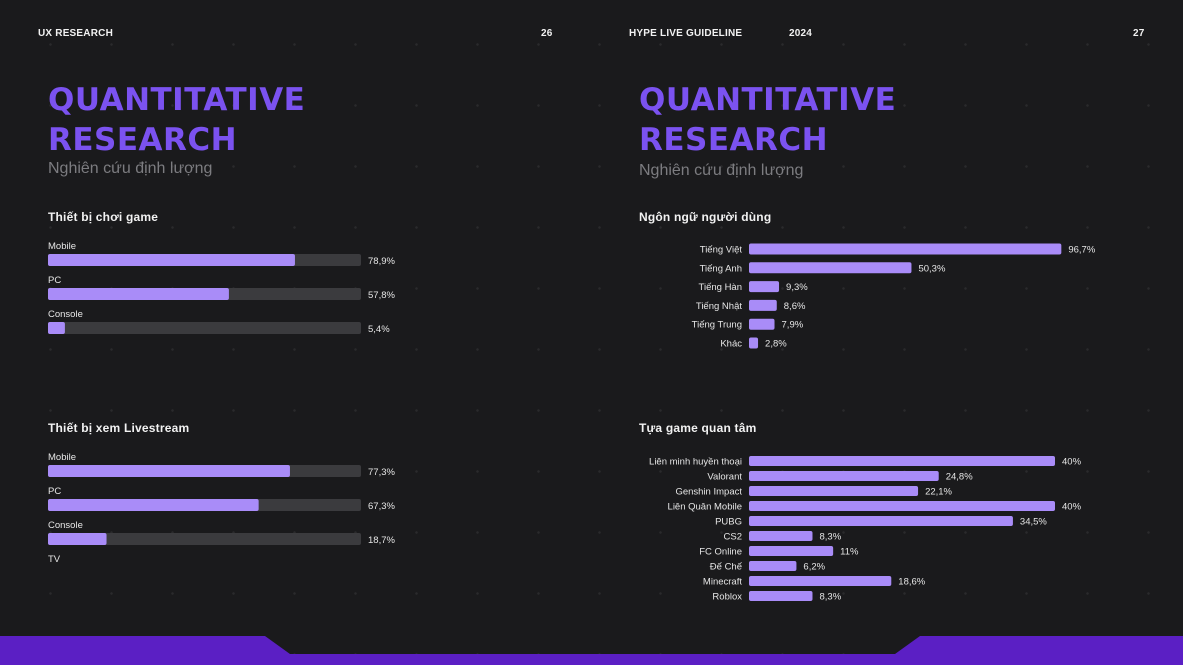 Image resolution: width=1183 pixels, height=665 pixels. I want to click on right-header-title: HYPE LIVE GUIDELINE, so click(686, 33).